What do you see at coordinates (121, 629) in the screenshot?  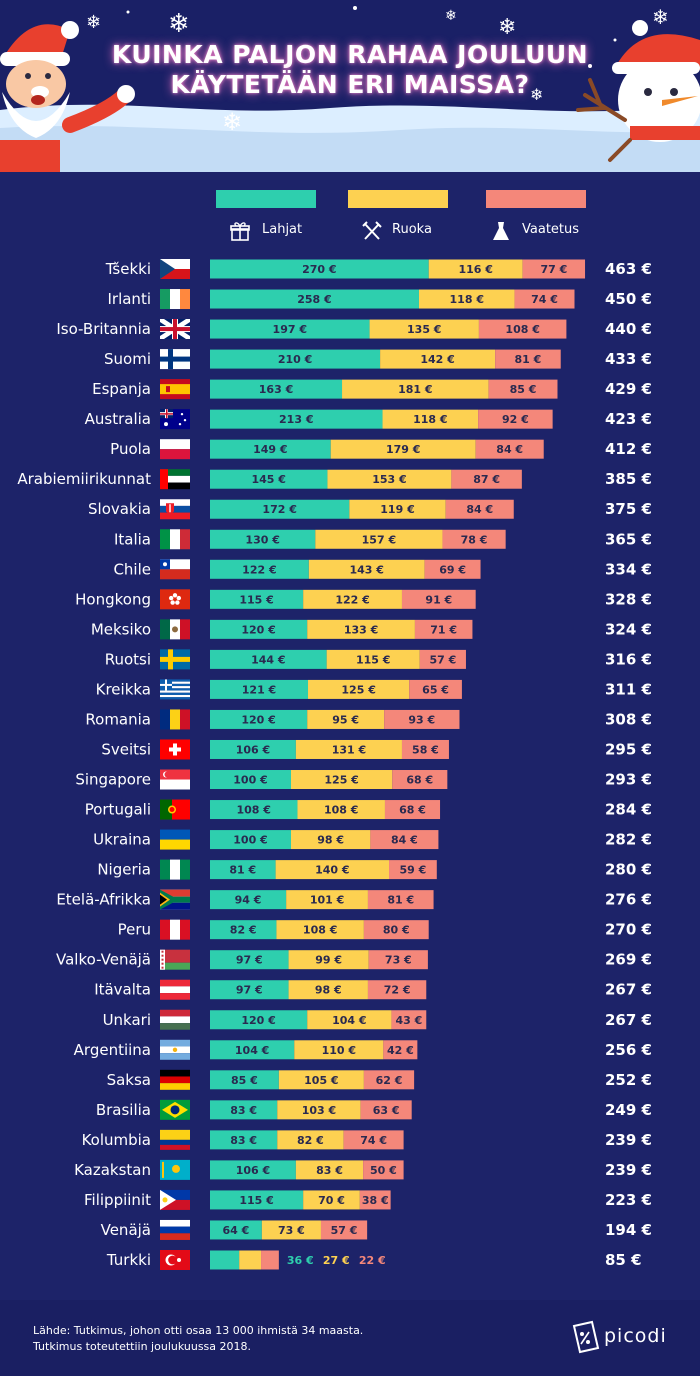 I see `country-label: Meksiko` at bounding box center [121, 629].